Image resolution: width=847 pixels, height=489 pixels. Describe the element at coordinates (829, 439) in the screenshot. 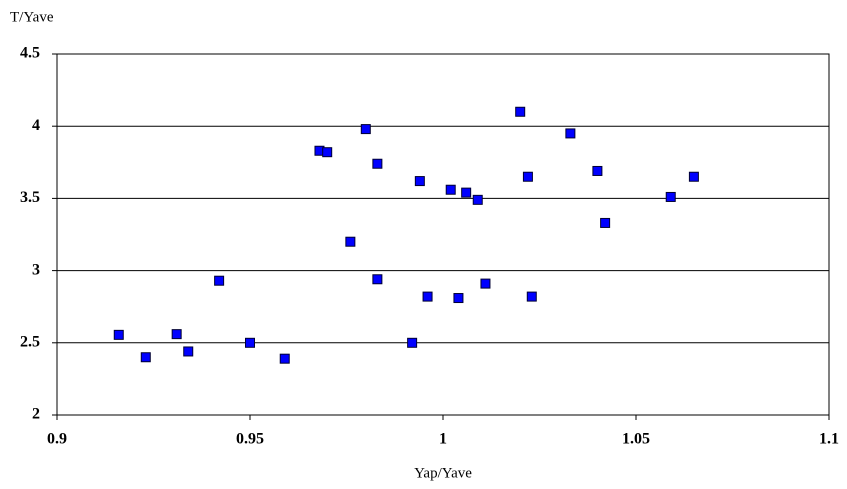

I see `x-tick-label: 1.1` at that location.